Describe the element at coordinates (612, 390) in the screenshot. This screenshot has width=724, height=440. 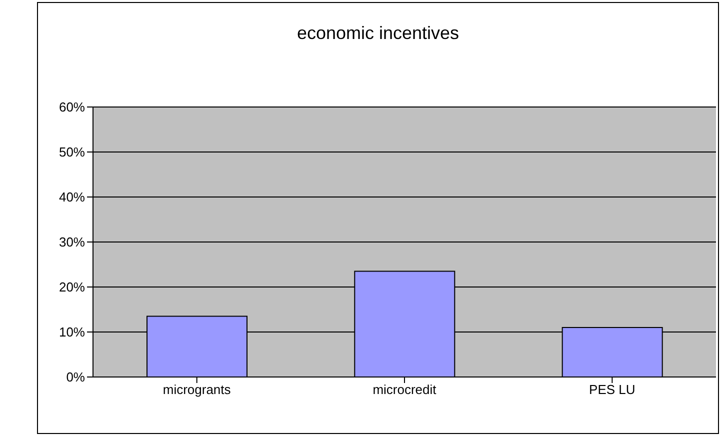
I see `x-tick-label: PES LU` at that location.